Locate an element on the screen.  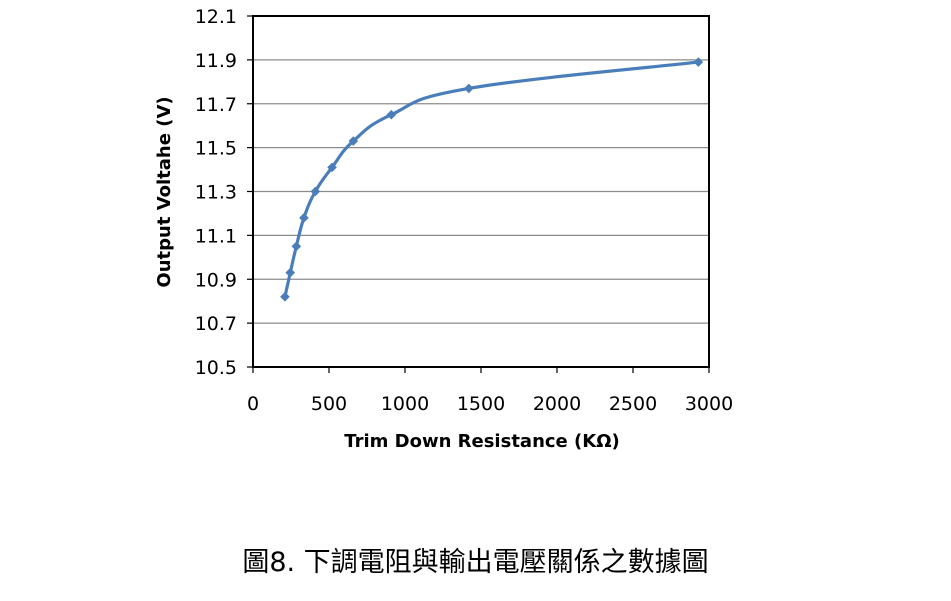
x-tick-label: 2000 is located at coordinates (557, 404).